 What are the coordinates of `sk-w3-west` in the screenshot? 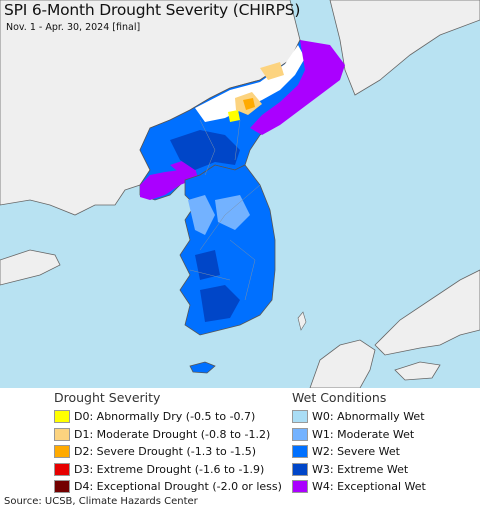 It's located at (207, 265).